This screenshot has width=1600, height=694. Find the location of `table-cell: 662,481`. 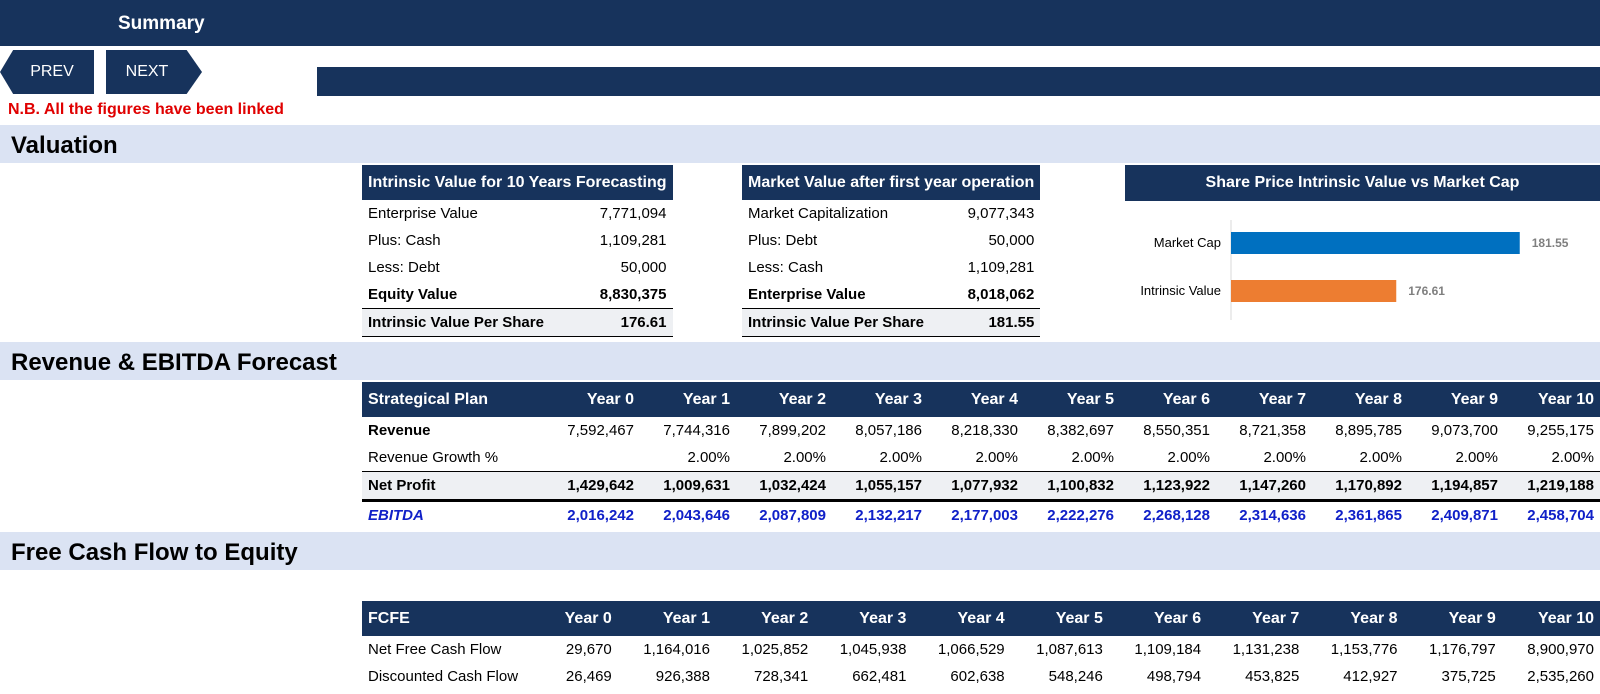

table-cell: 662,481 is located at coordinates (879, 676).